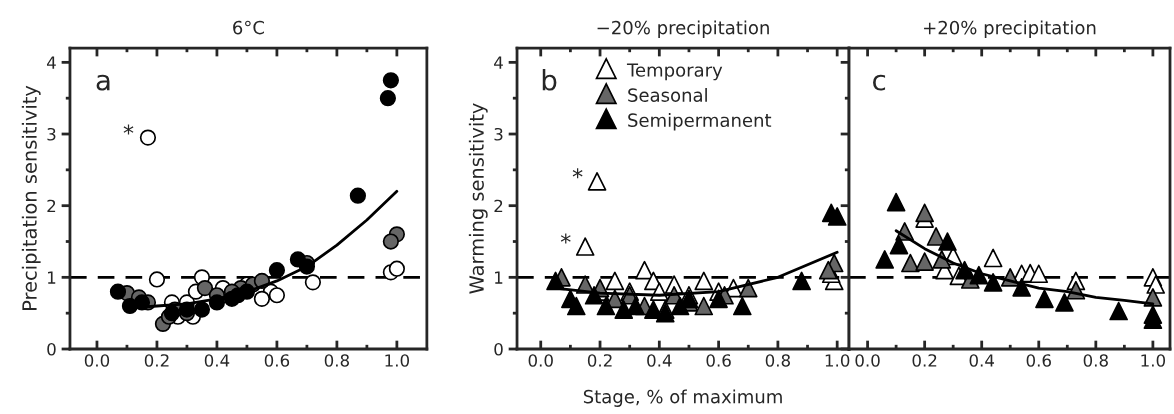  I want to click on legend-label: Semipermanent, so click(700, 122).